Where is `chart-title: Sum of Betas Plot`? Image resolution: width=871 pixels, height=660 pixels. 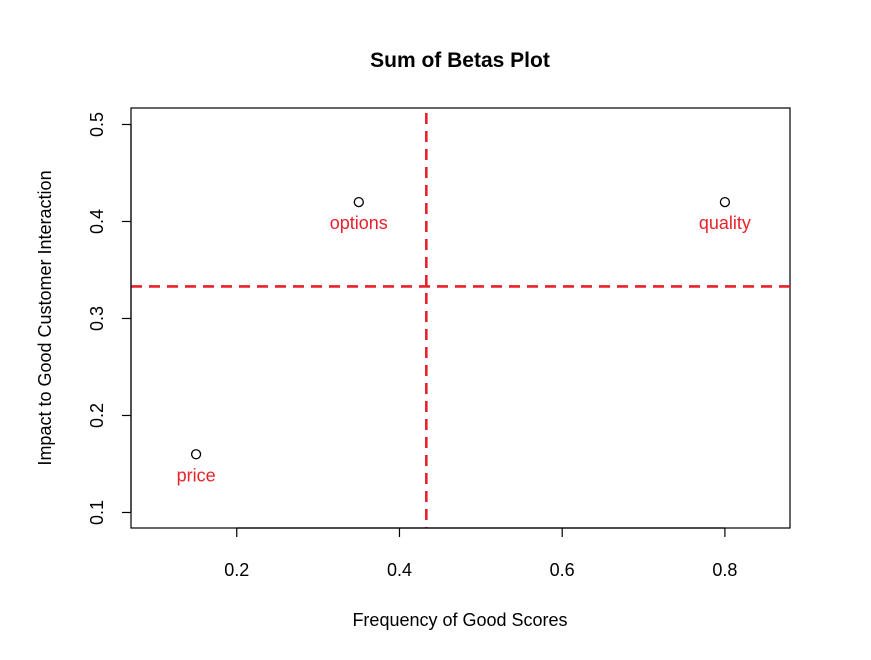
chart-title: Sum of Betas Plot is located at coordinates (460, 60).